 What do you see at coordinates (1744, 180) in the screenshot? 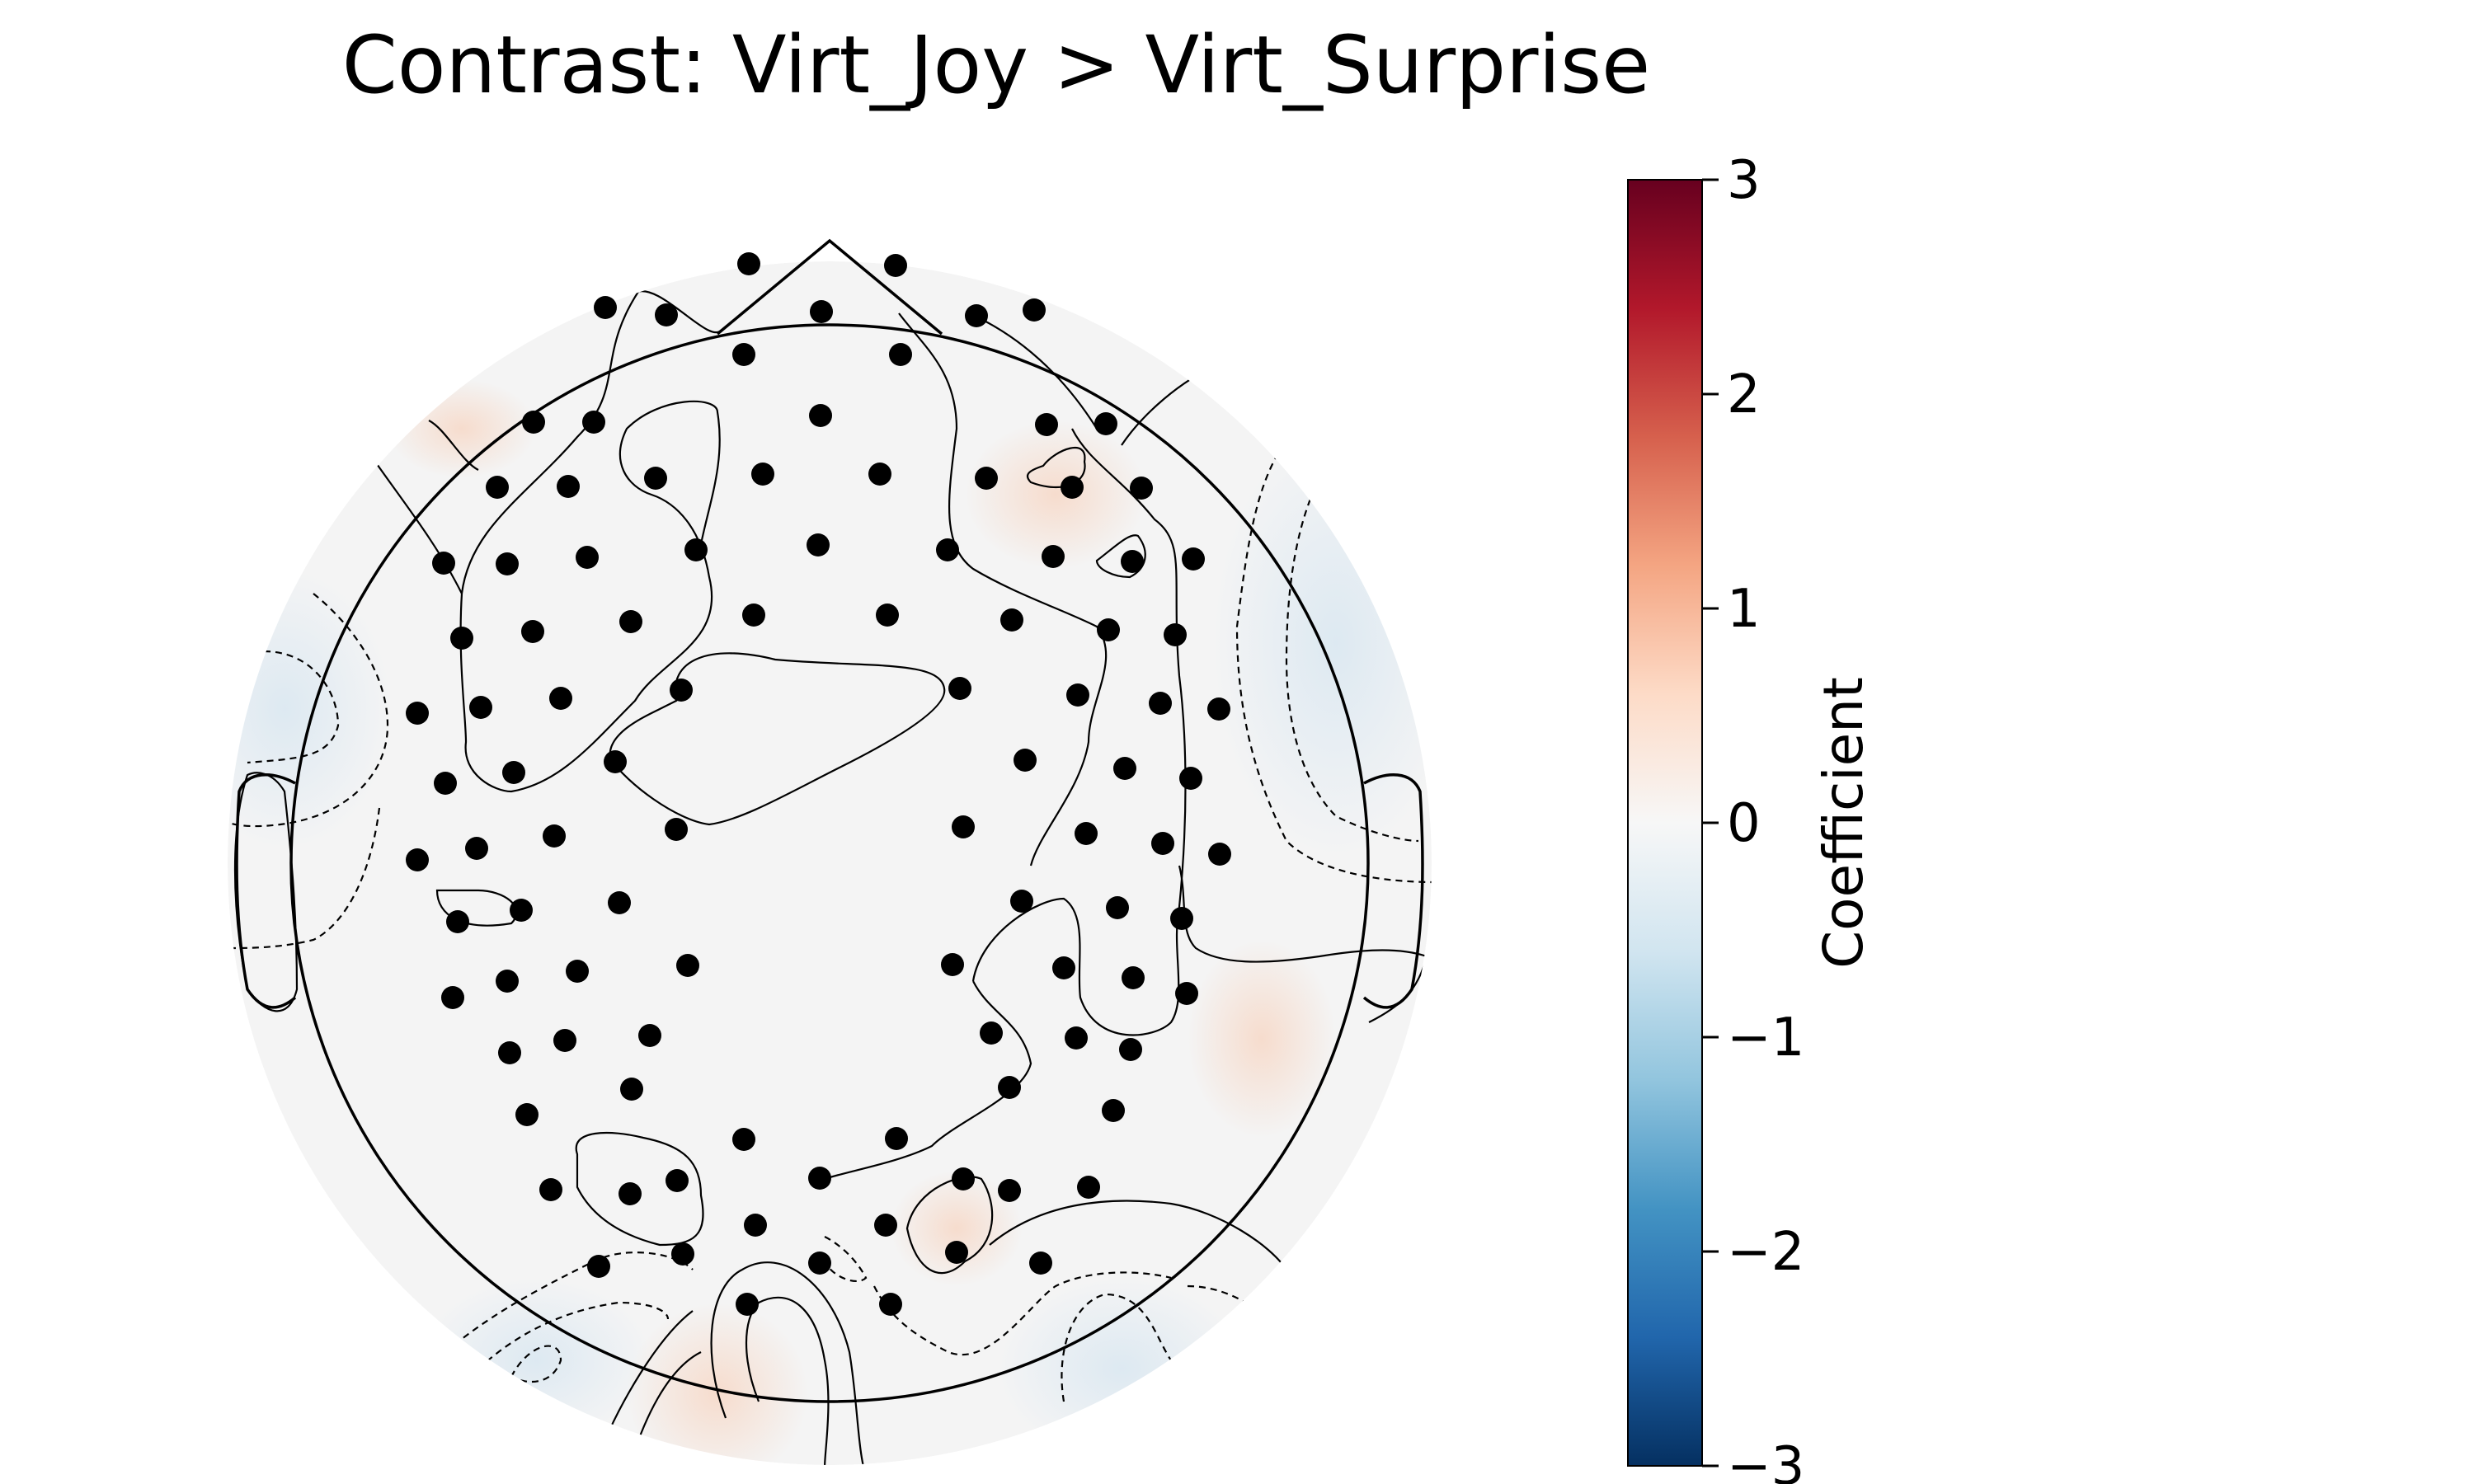
I see `colorbar-tick-label: 3` at bounding box center [1744, 180].